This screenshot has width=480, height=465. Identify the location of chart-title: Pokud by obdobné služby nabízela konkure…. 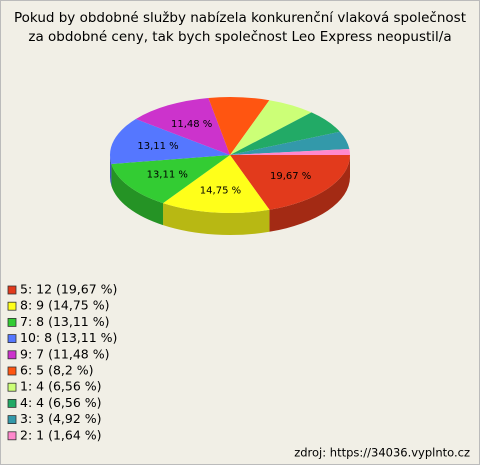
(240, 18).